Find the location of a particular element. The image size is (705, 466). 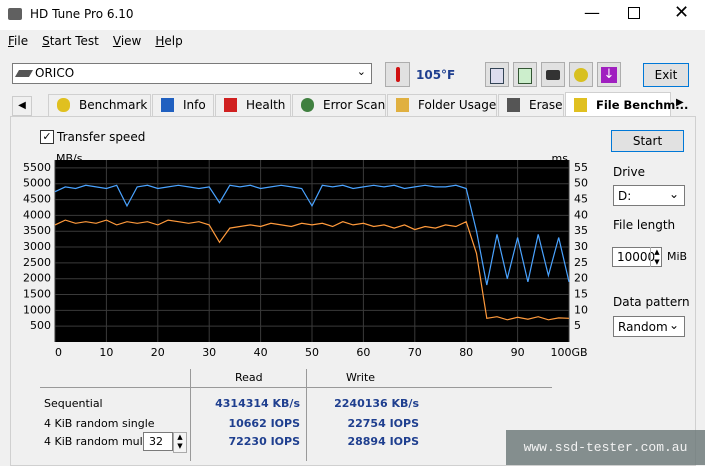

y2-tick-label: 5 is located at coordinates (577, 325).